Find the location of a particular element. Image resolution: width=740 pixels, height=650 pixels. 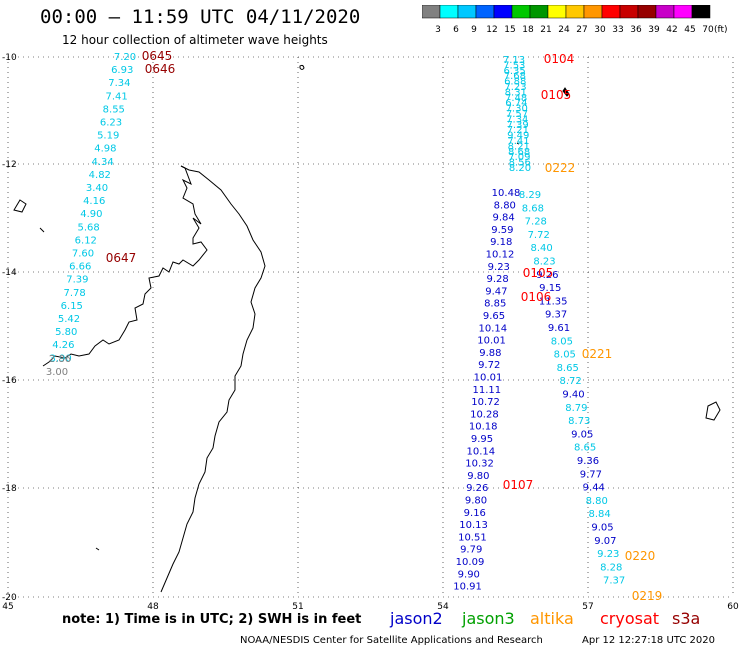

scale-tick-label: 39 is located at coordinates (654, 30).